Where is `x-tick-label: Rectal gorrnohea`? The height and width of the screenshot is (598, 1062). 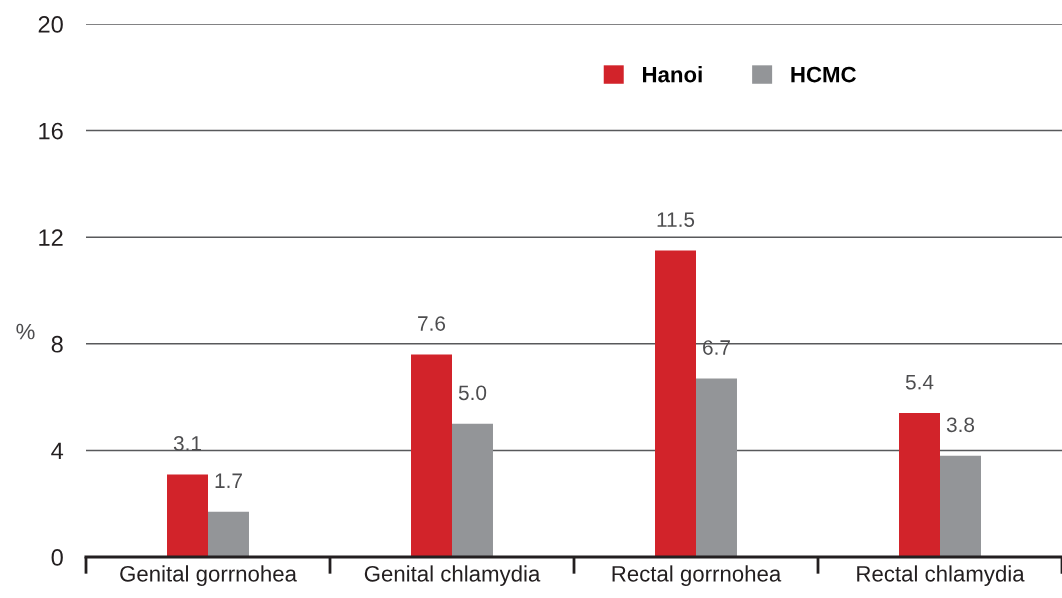 x-tick-label: Rectal gorrnohea is located at coordinates (697, 576).